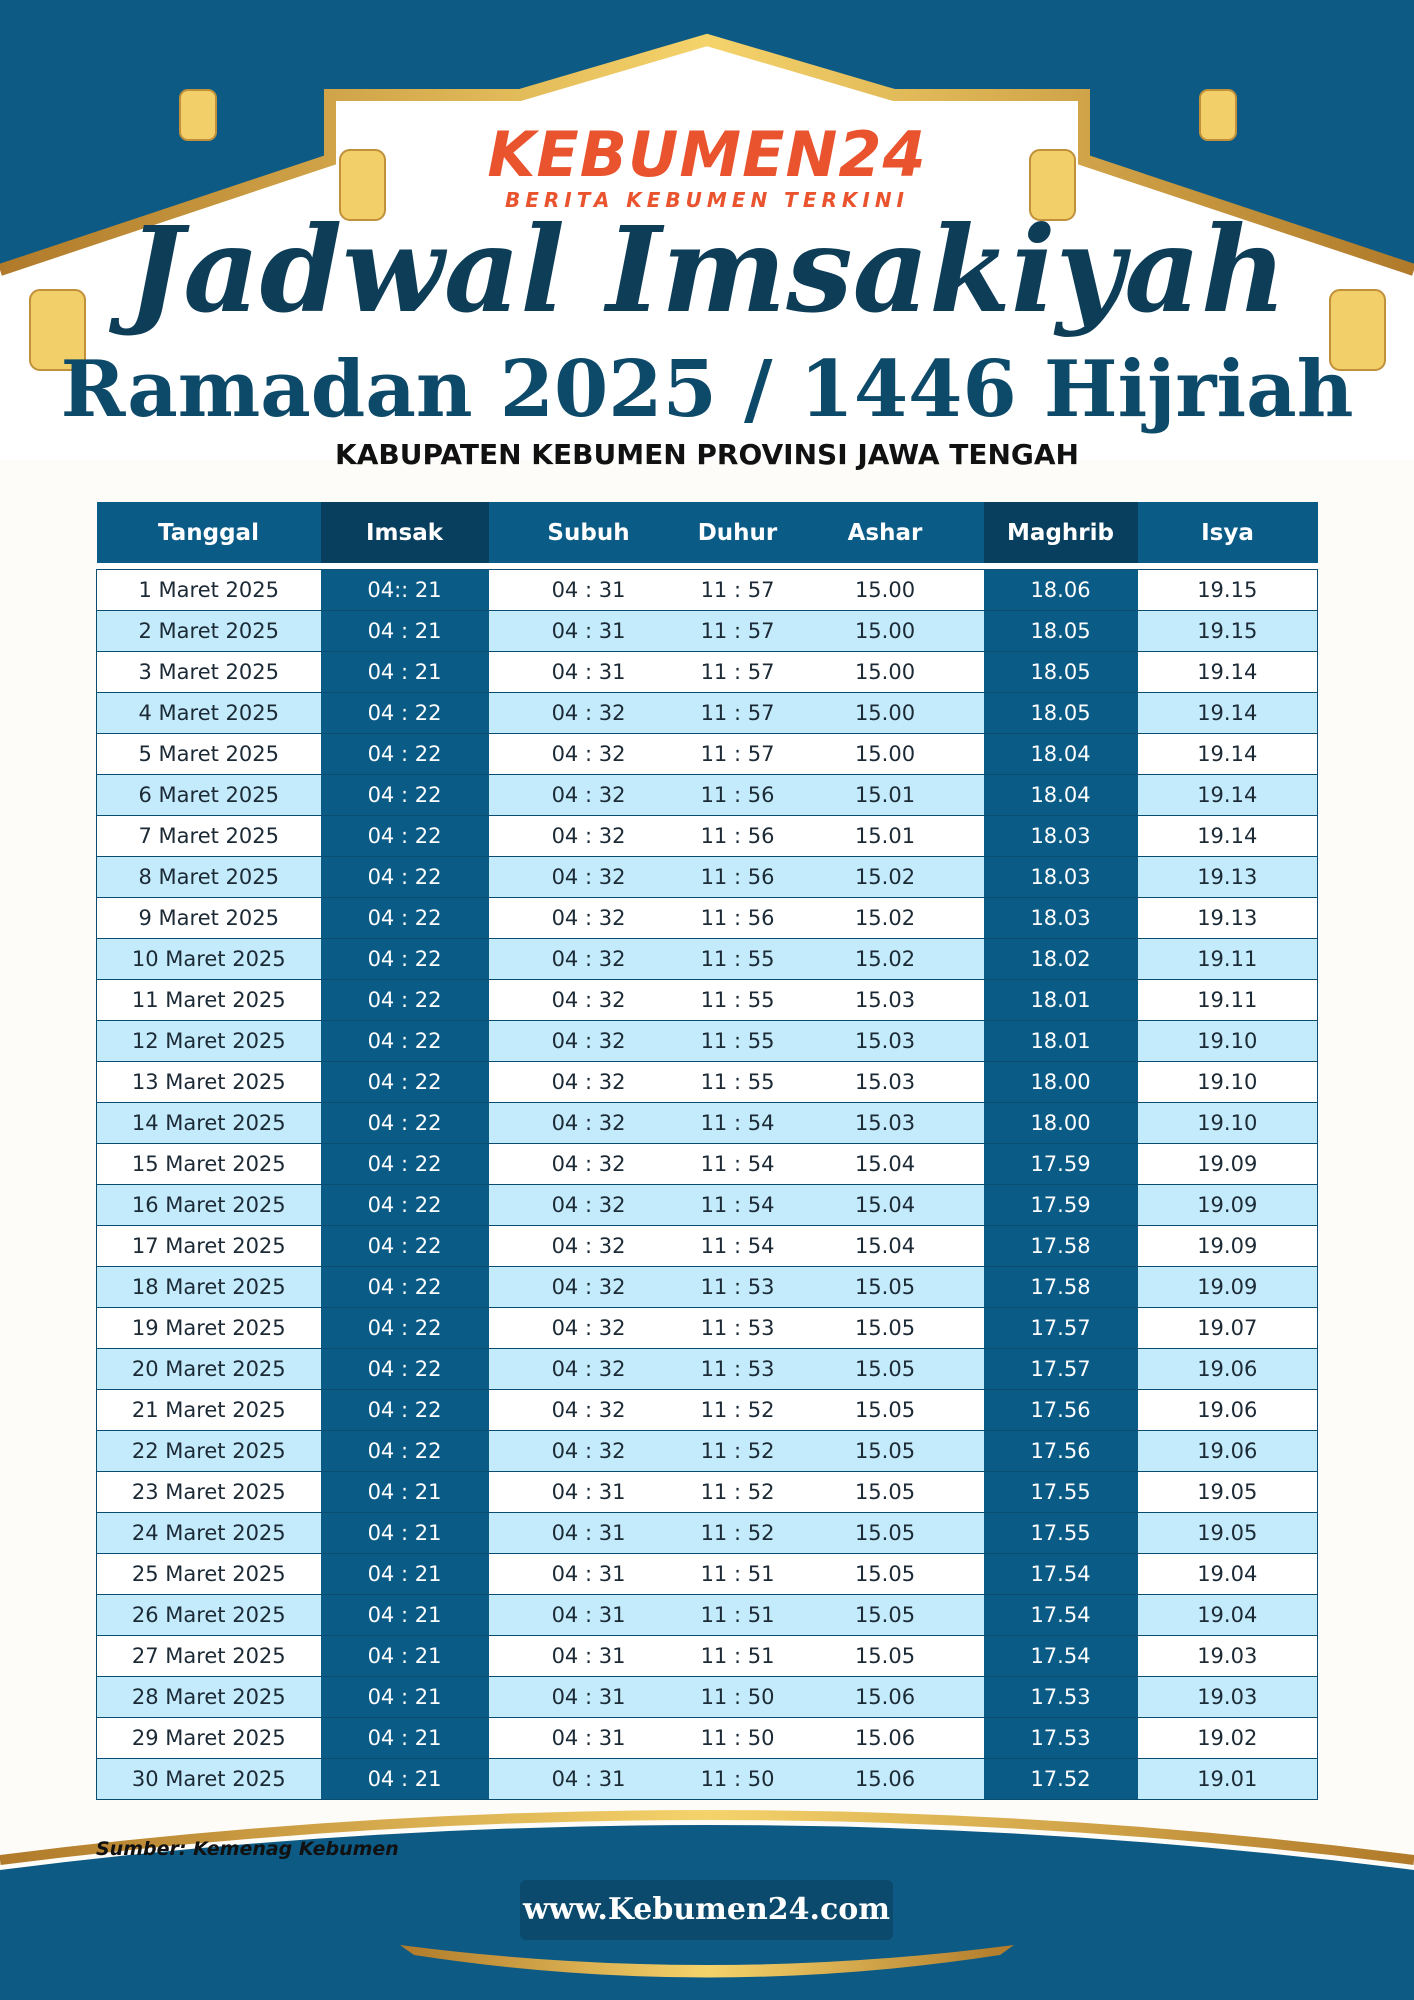 This screenshot has width=1414, height=2000. Describe the element at coordinates (1060, 590) in the screenshot. I see `table-cell: 18.06` at that location.